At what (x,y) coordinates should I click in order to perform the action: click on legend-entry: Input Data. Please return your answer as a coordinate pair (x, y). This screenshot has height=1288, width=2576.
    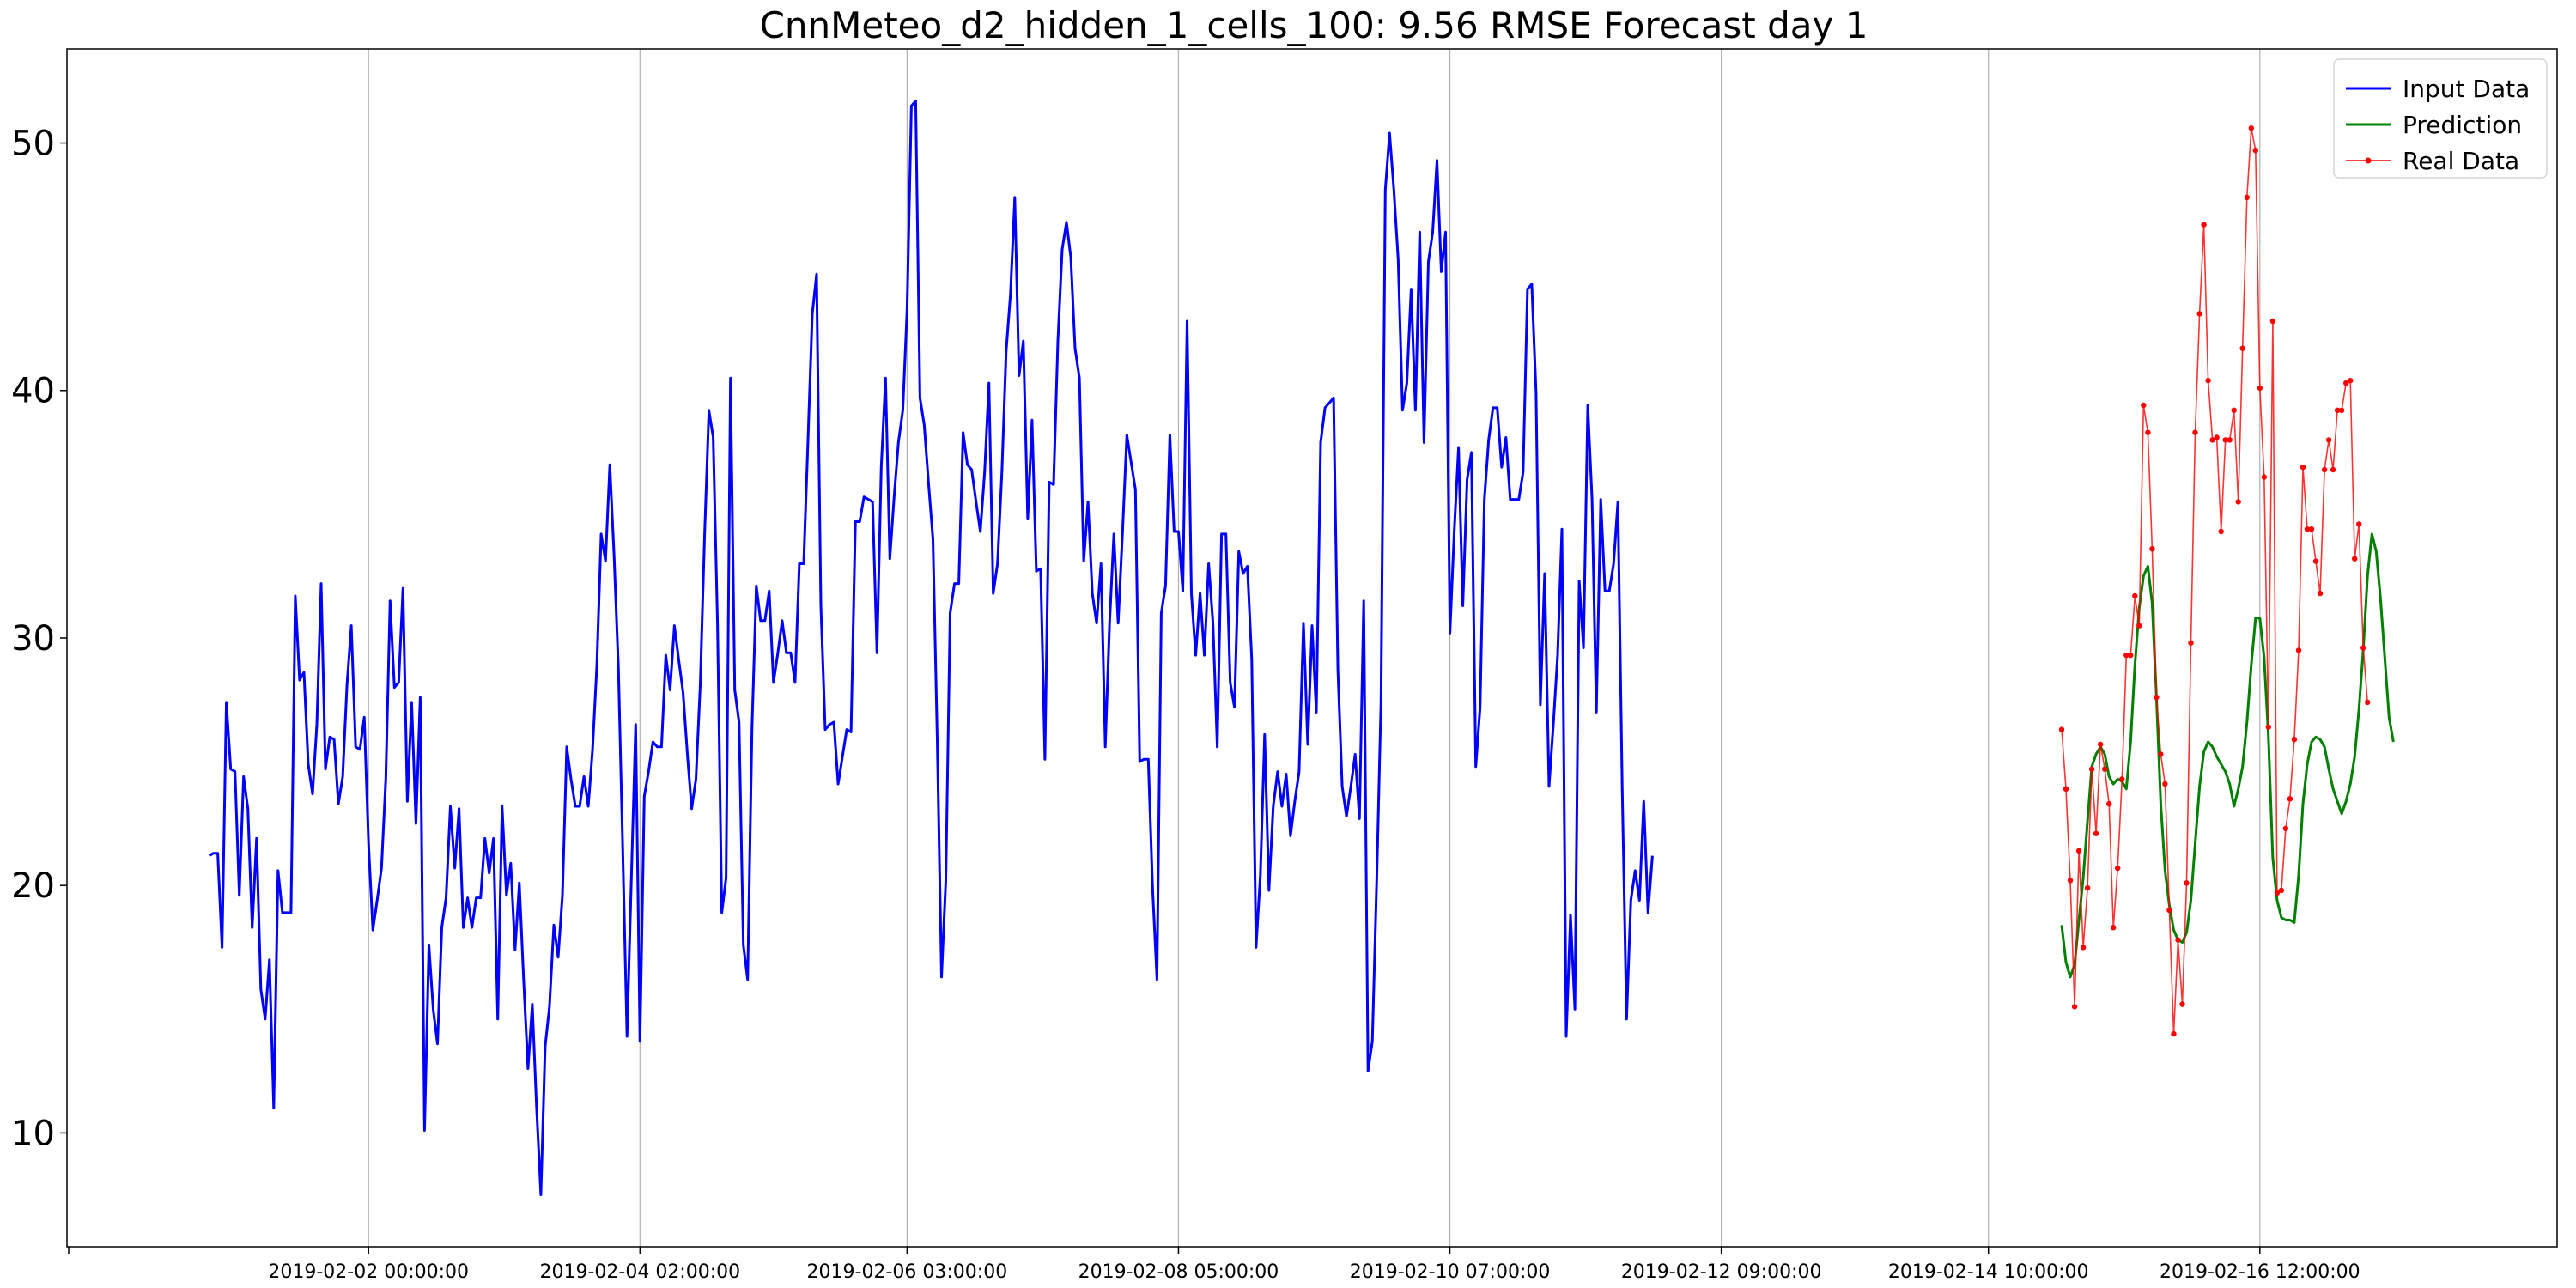
    Looking at the image, I should click on (2438, 89).